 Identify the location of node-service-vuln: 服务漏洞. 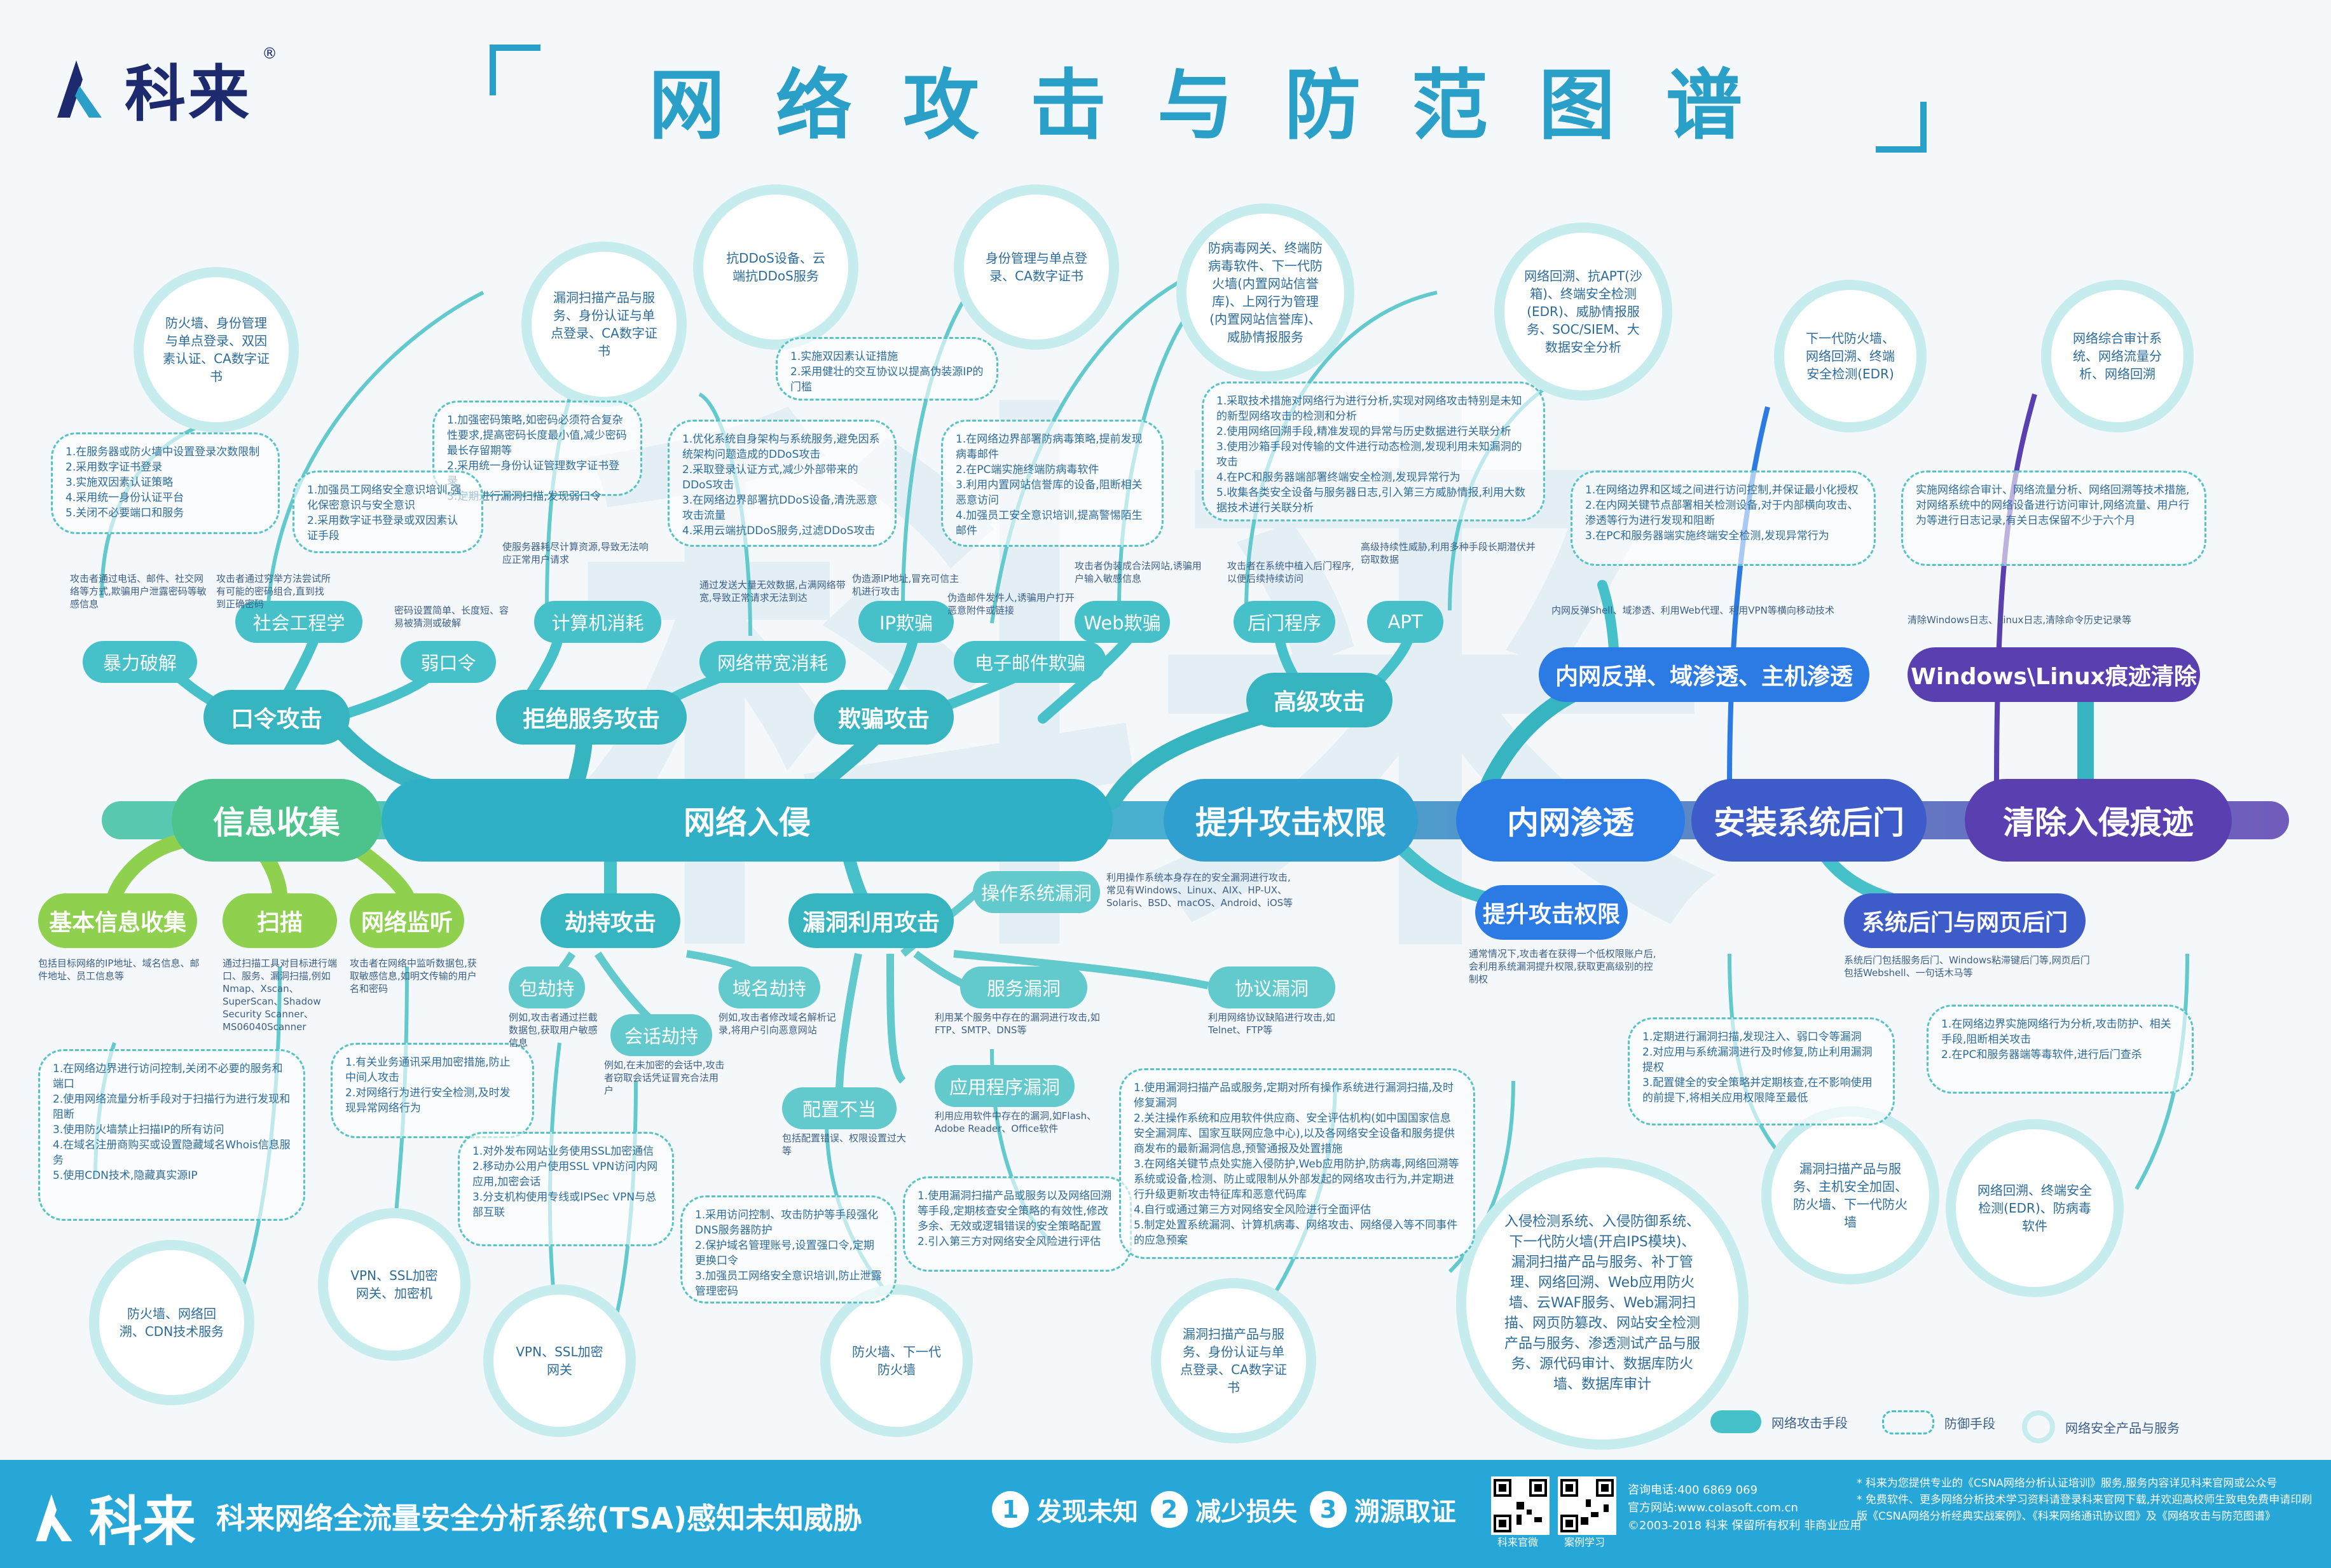
(1023, 987).